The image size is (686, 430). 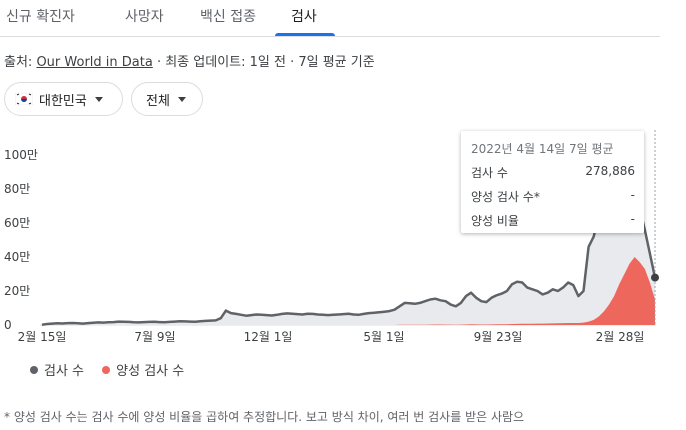 What do you see at coordinates (265, 62) in the screenshot?
I see `source-suffix: · 최종 업데이트: 1일 전 · 7일 평균 기준` at bounding box center [265, 62].